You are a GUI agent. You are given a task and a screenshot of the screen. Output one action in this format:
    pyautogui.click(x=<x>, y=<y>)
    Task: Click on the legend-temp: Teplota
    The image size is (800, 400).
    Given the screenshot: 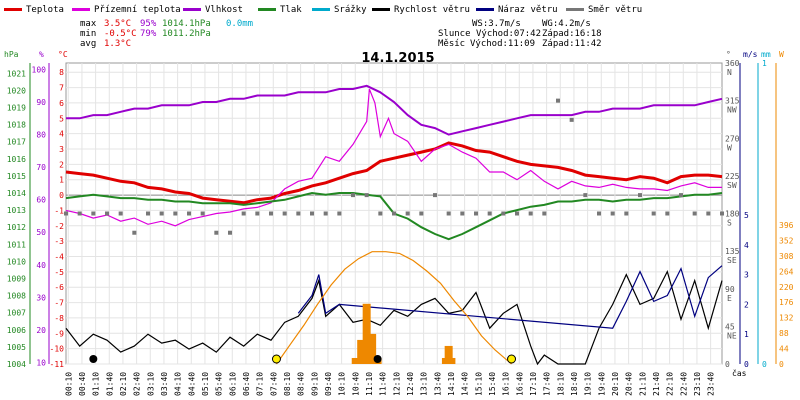 What is the action you would take?
    pyautogui.click(x=34, y=10)
    